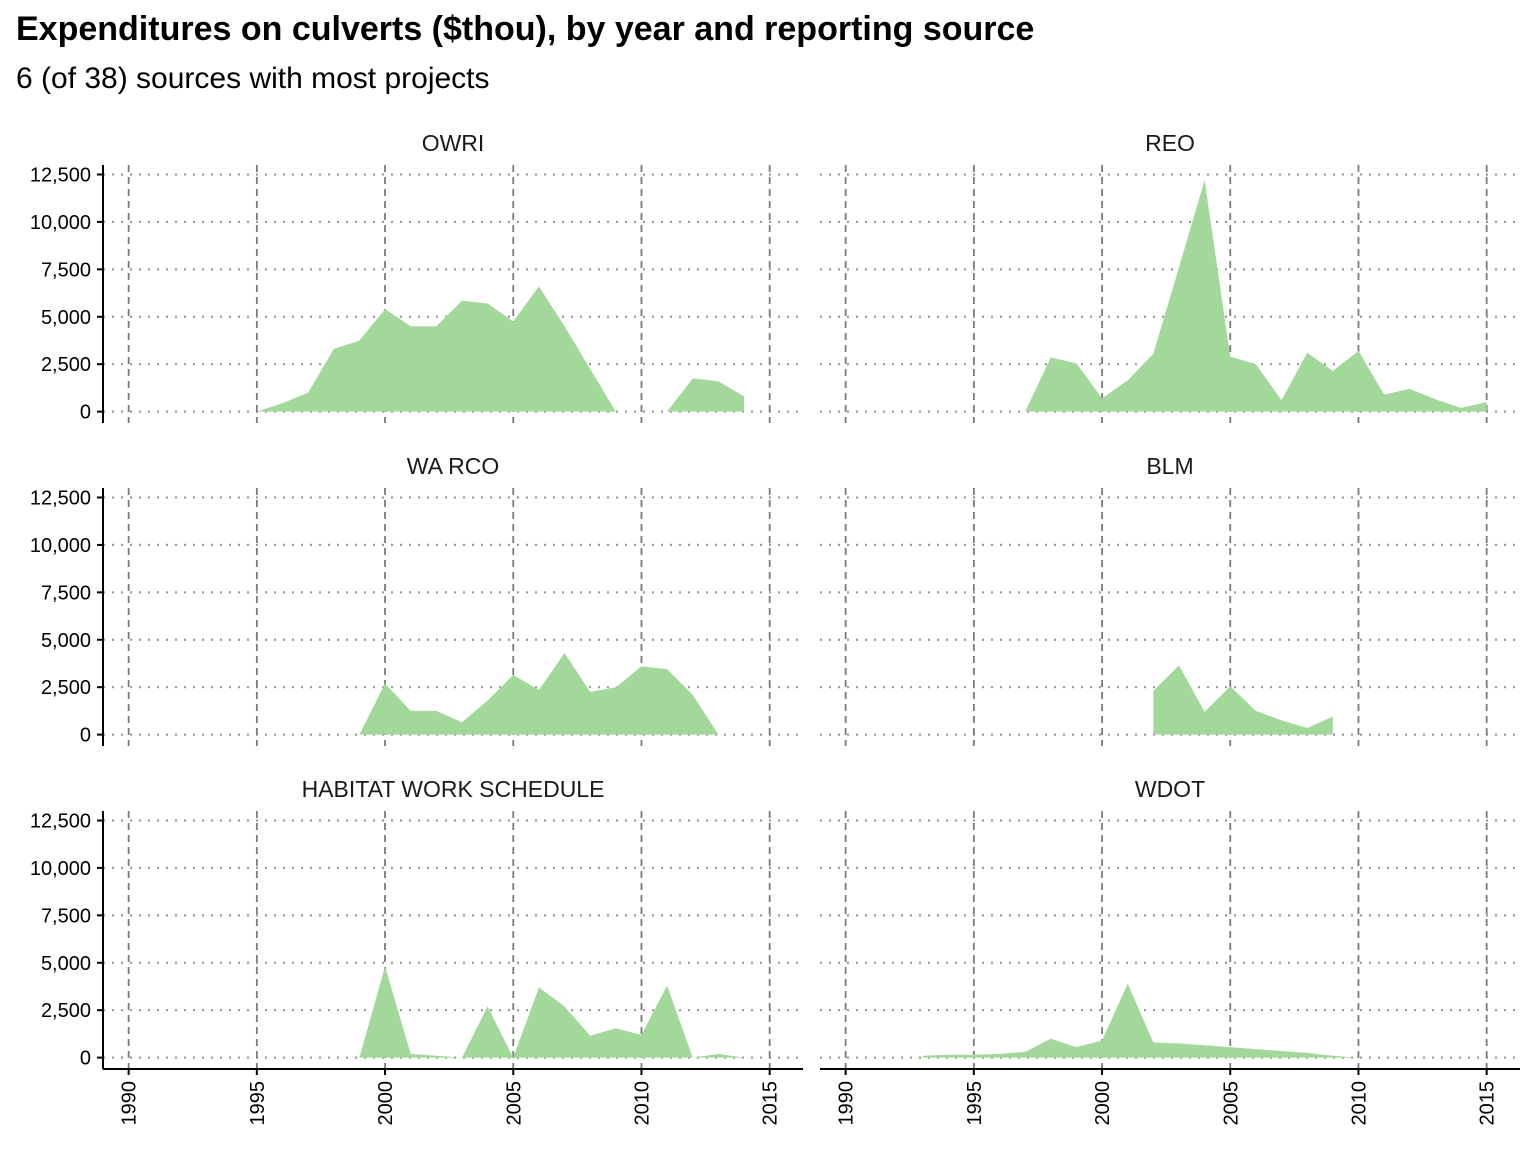 Image resolution: width=1536 pixels, height=1152 pixels. What do you see at coordinates (1169, 466) in the screenshot?
I see `panel-label: BLM` at bounding box center [1169, 466].